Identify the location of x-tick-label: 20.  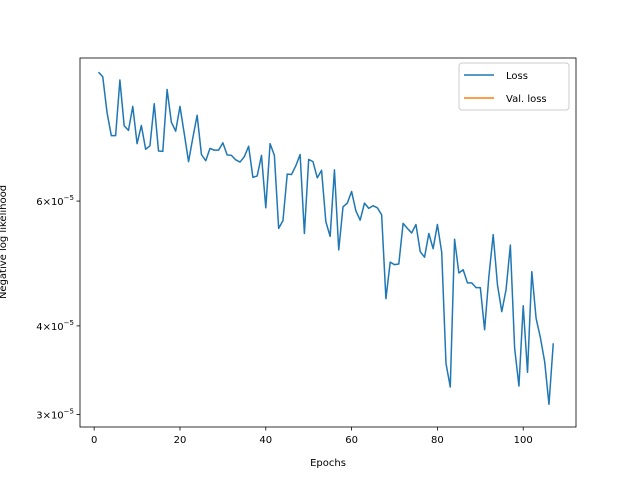
(180, 440).